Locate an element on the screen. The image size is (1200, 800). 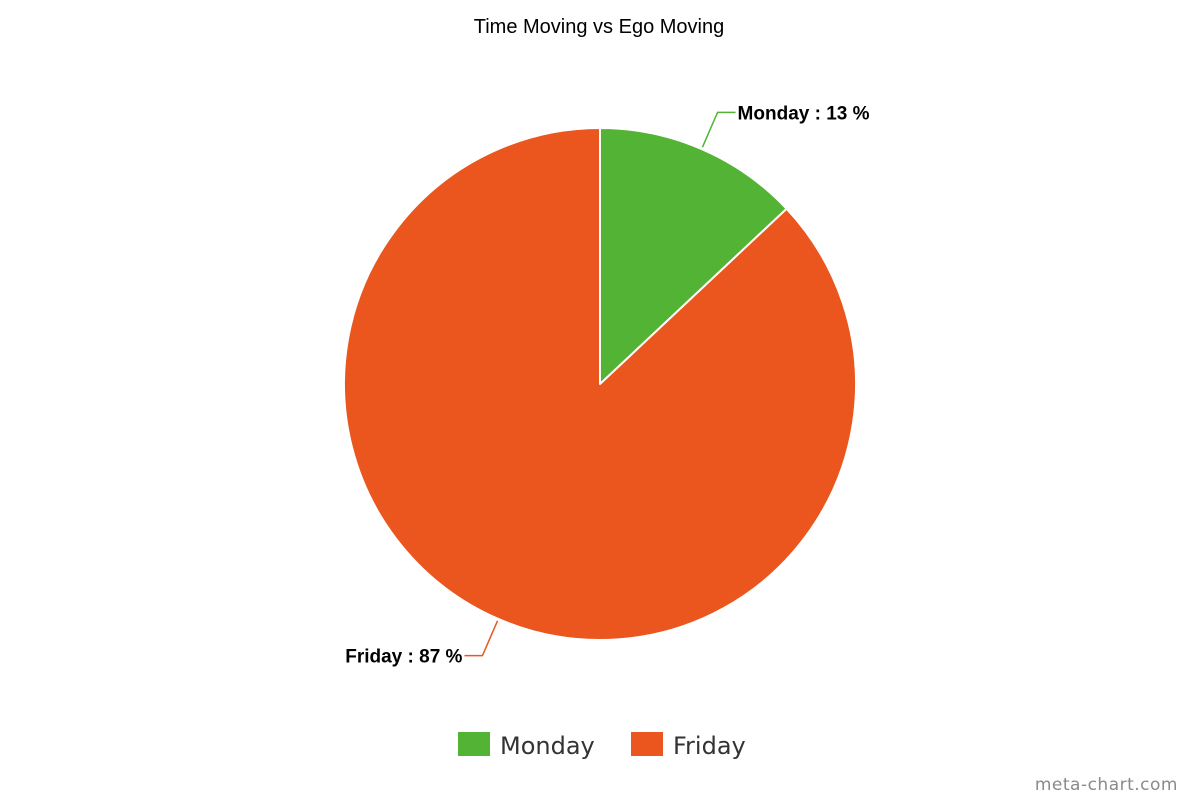
label-connector-friday is located at coordinates (481, 638).